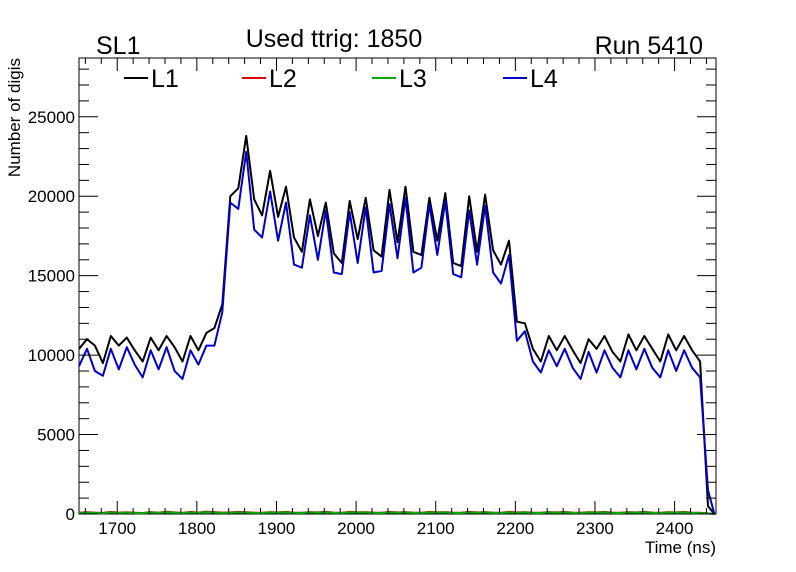 This screenshot has width=796, height=572. Describe the element at coordinates (436, 528) in the screenshot. I see `x-tick-label: 2100` at that location.